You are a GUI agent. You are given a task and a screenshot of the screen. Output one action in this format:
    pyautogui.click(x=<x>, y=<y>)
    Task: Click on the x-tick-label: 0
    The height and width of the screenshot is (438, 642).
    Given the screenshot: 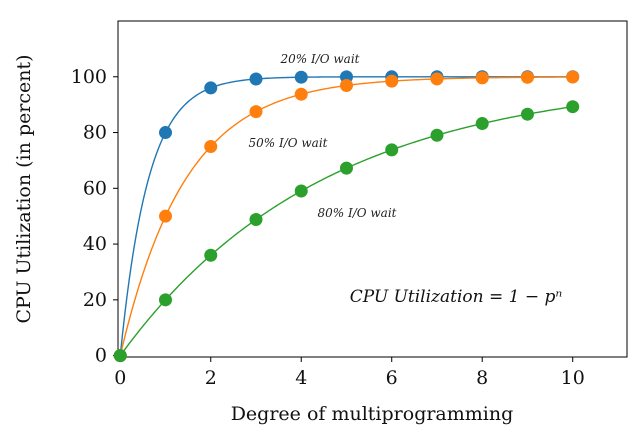 What is the action you would take?
    pyautogui.click(x=120, y=378)
    